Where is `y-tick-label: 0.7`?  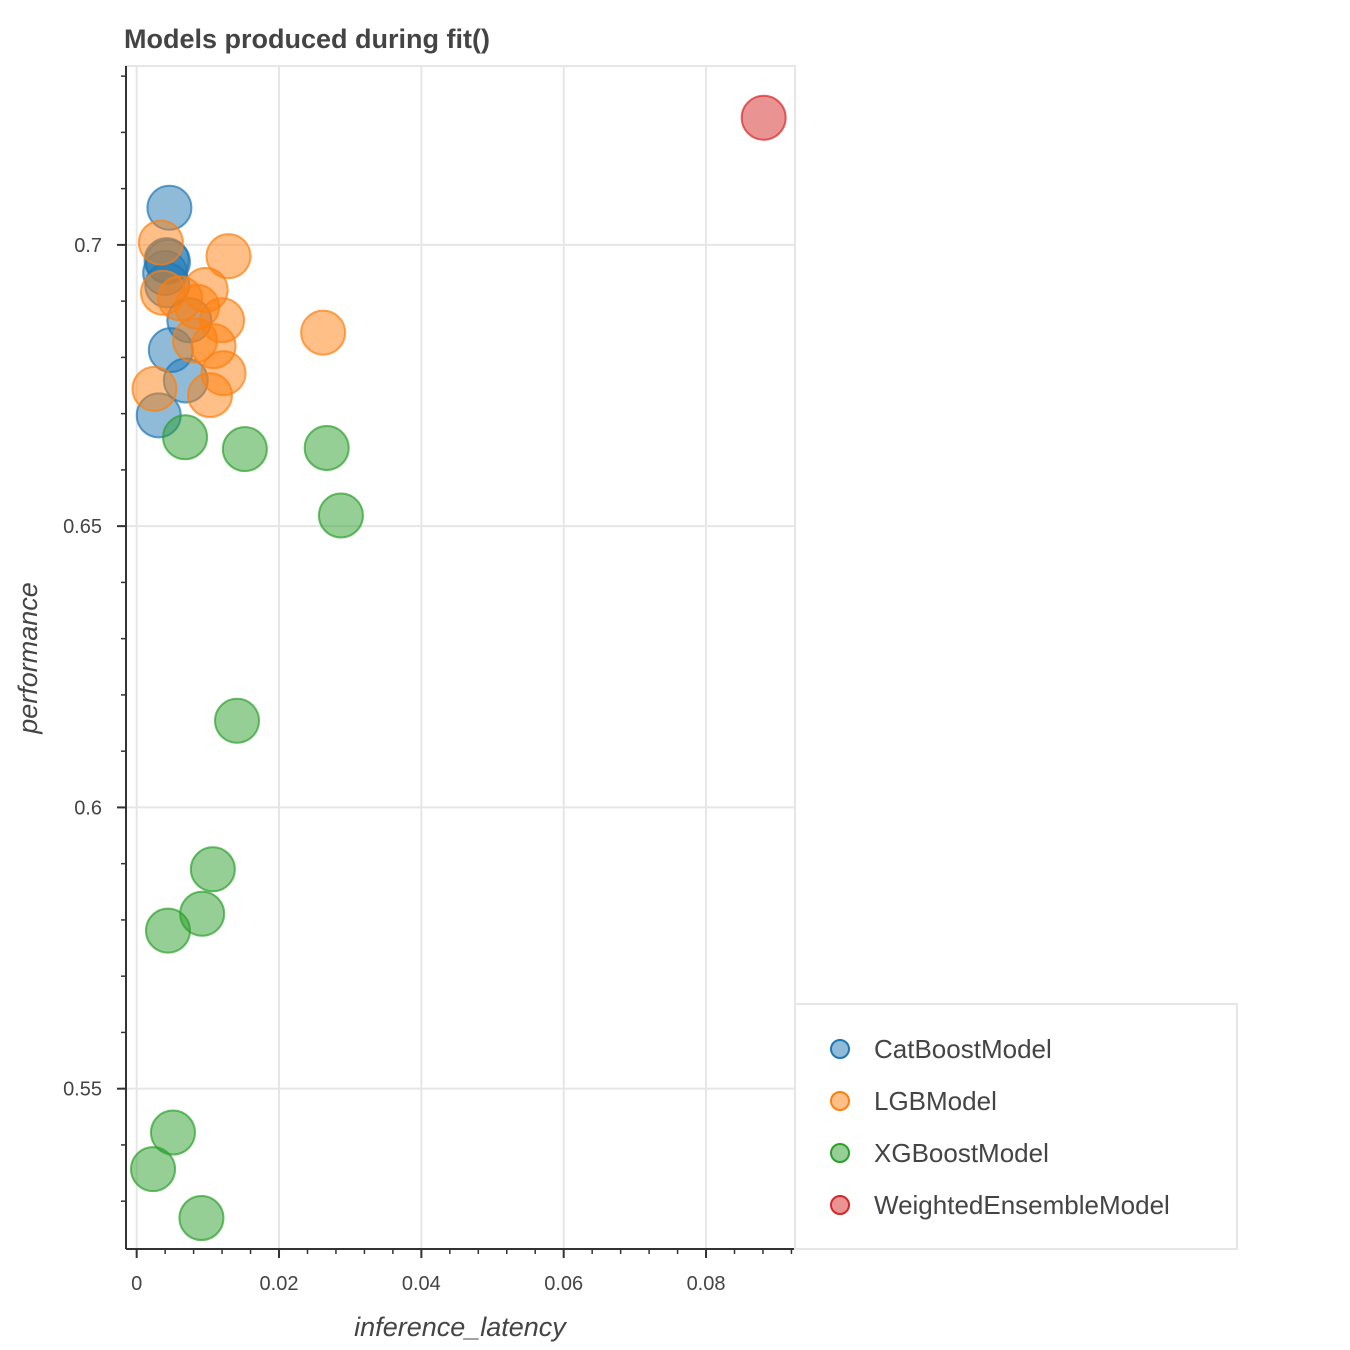 y-tick-label: 0.7 is located at coordinates (88, 246).